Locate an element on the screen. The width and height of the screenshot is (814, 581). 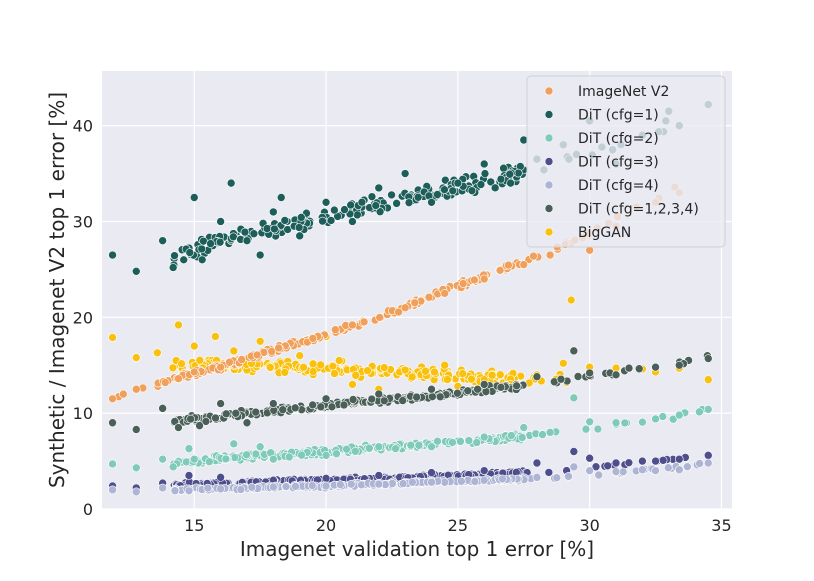
legend-marker is located at coordinates (549, 185).